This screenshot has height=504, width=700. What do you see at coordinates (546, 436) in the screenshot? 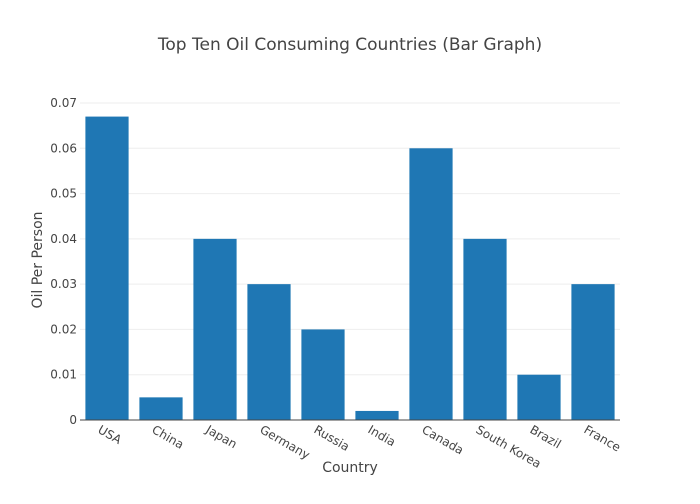
I see `x-tick-label: Brazil` at bounding box center [546, 436].